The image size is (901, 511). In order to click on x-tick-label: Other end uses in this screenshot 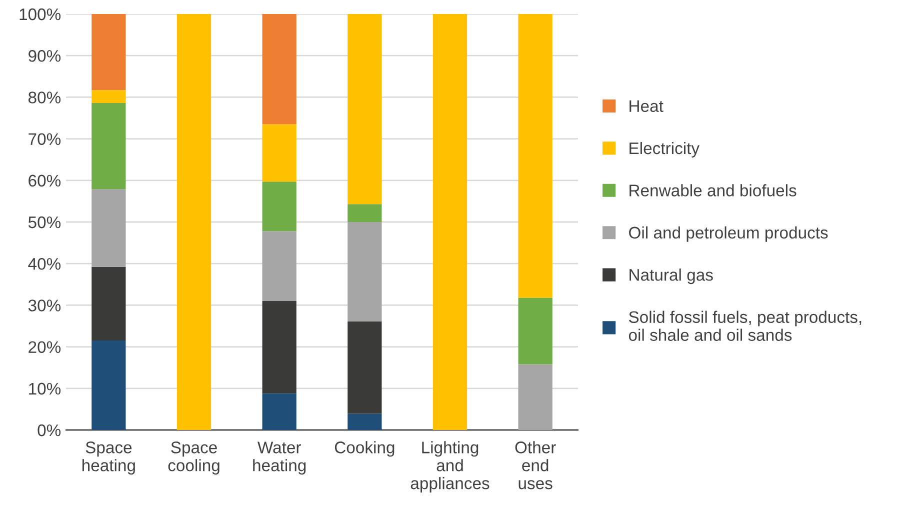, I will do `click(535, 465)`.